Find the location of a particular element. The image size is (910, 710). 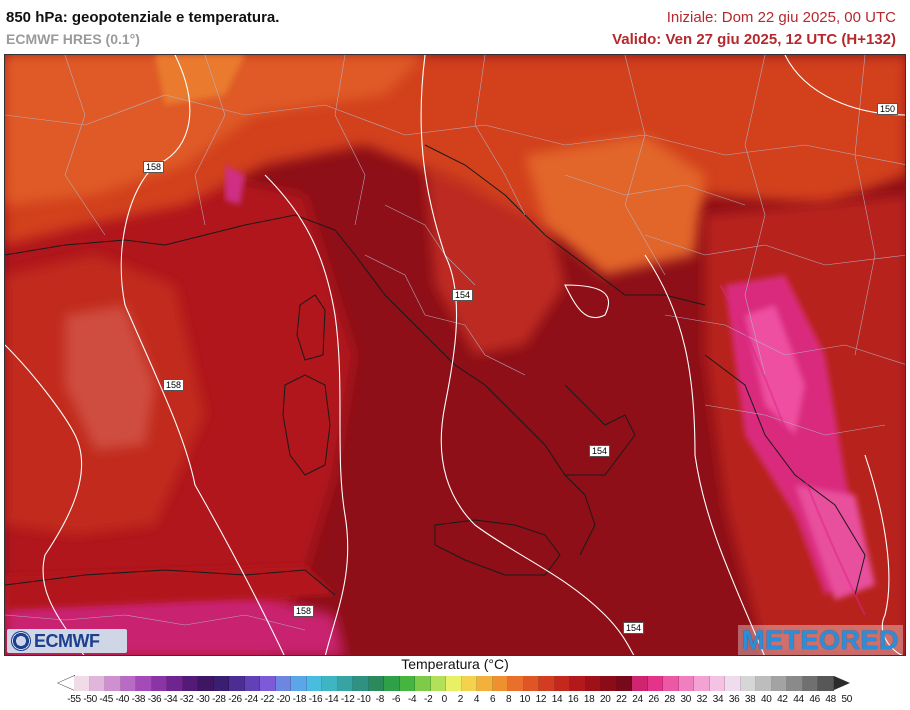

colorbar-tick-label: -32 is located at coordinates (186, 699).